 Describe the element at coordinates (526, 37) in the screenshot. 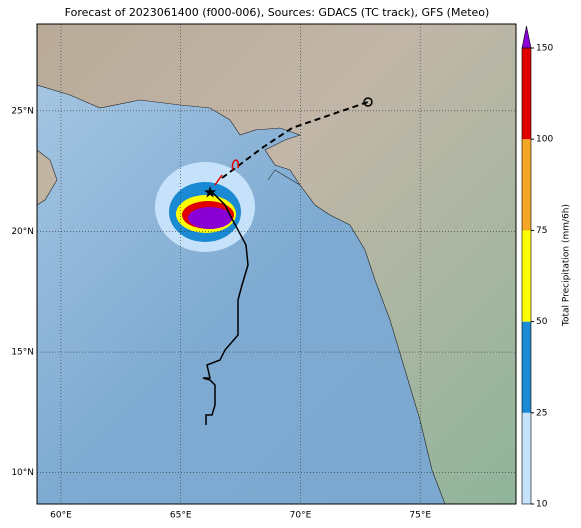

I see `colorbar-extend` at that location.